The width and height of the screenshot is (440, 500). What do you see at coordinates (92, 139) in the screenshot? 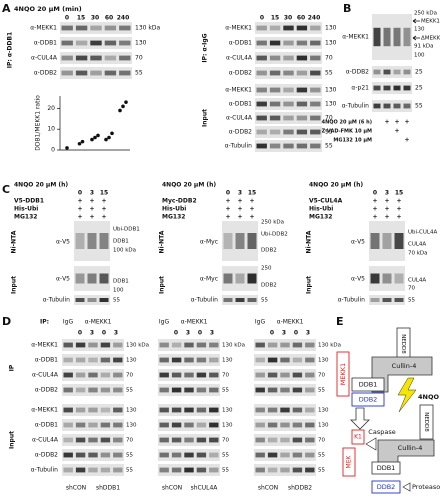
I see `point` at bounding box center [92, 139].